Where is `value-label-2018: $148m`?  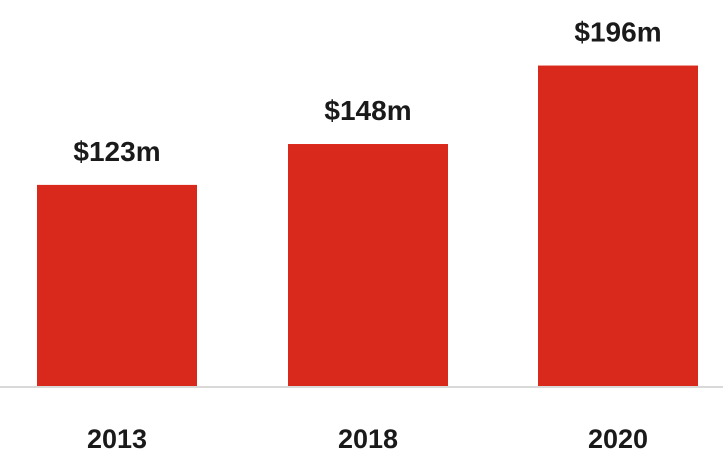 value-label-2018: $148m is located at coordinates (367, 110).